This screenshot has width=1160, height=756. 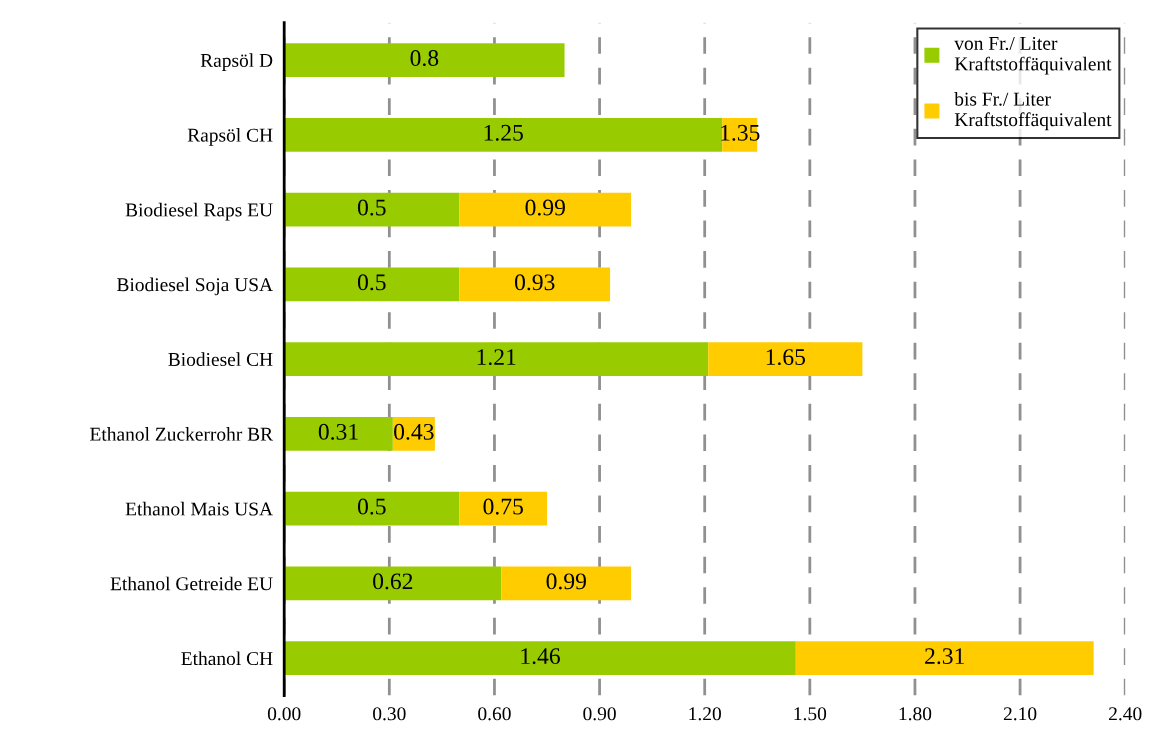 What do you see at coordinates (182, 434) in the screenshot?
I see `y-tick-label: Ethanol Zuckerrohr BR` at bounding box center [182, 434].